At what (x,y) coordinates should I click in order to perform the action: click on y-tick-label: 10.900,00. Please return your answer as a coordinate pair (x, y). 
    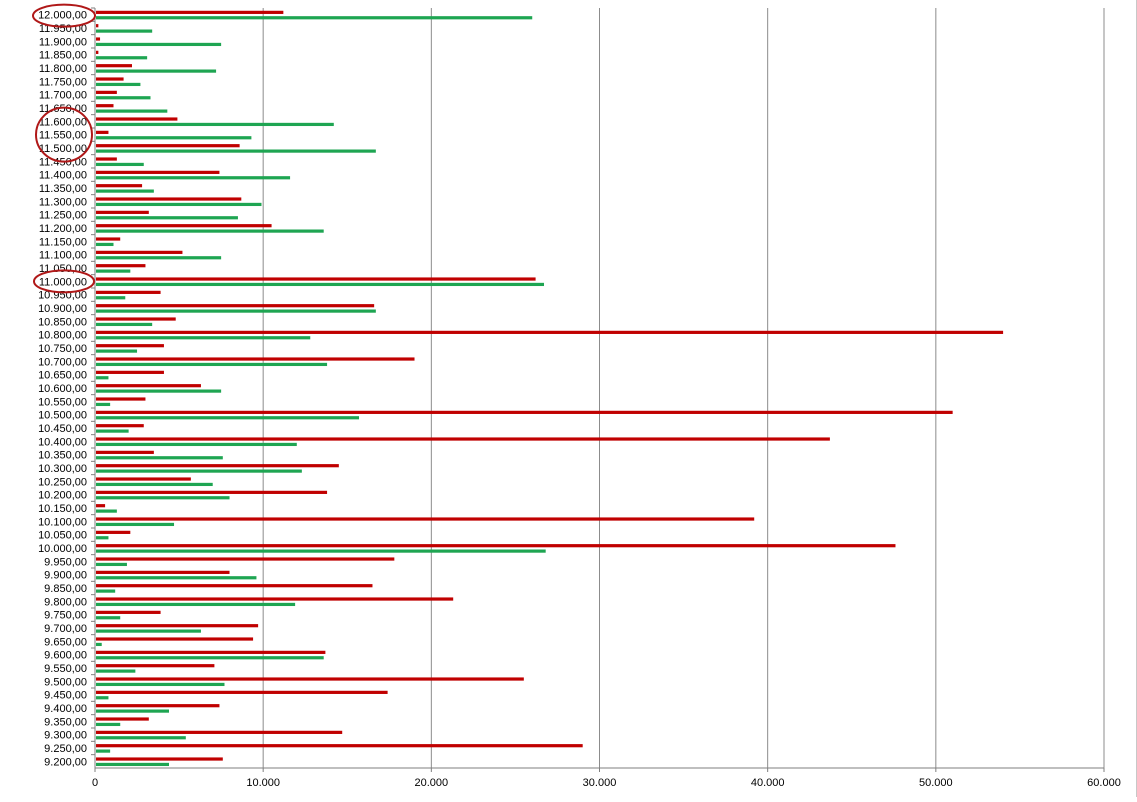
    Looking at the image, I should click on (62, 309).